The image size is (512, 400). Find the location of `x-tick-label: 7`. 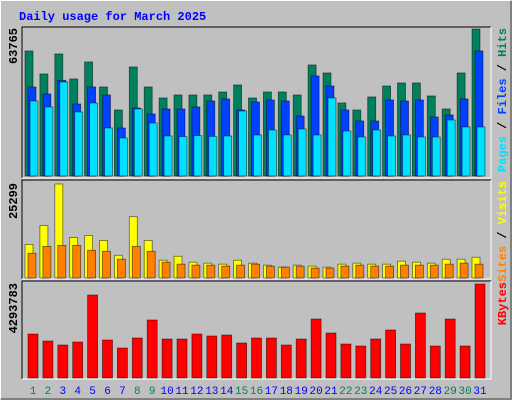

x-tick-label: 7 is located at coordinates (122, 392).